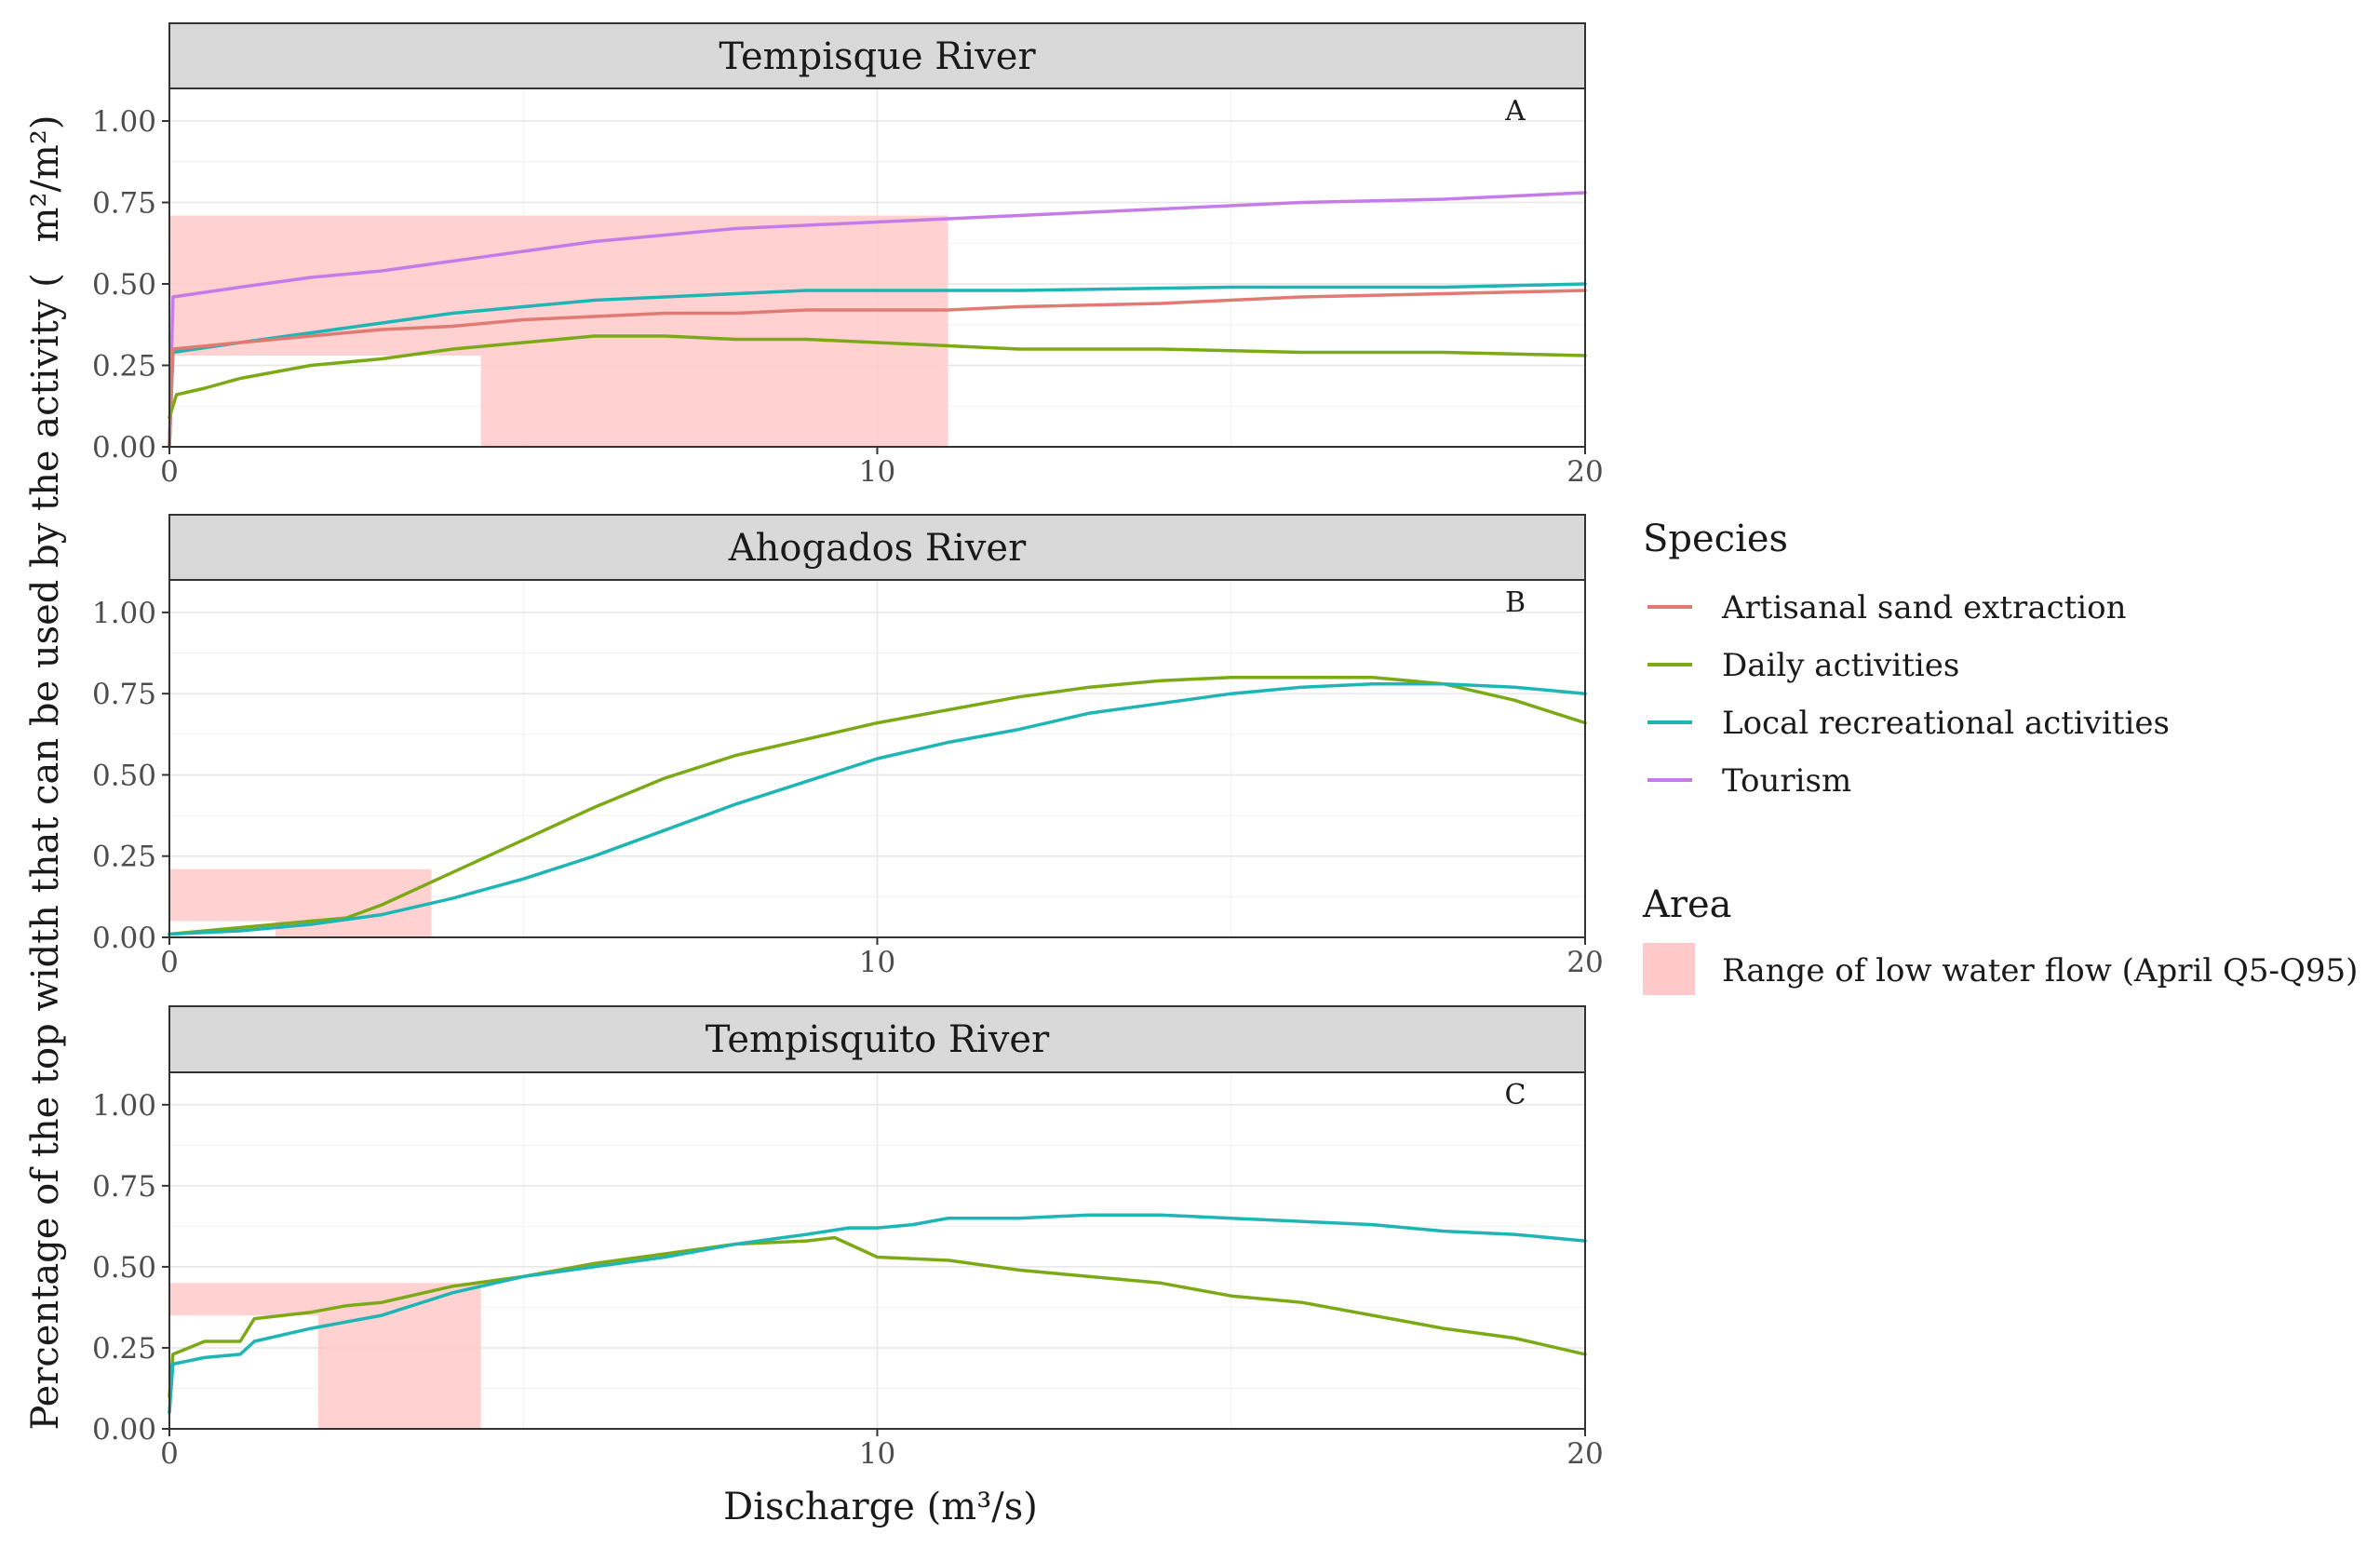 The height and width of the screenshot is (1548, 2380). I want to click on legend-area-swatch, so click(1669, 969).